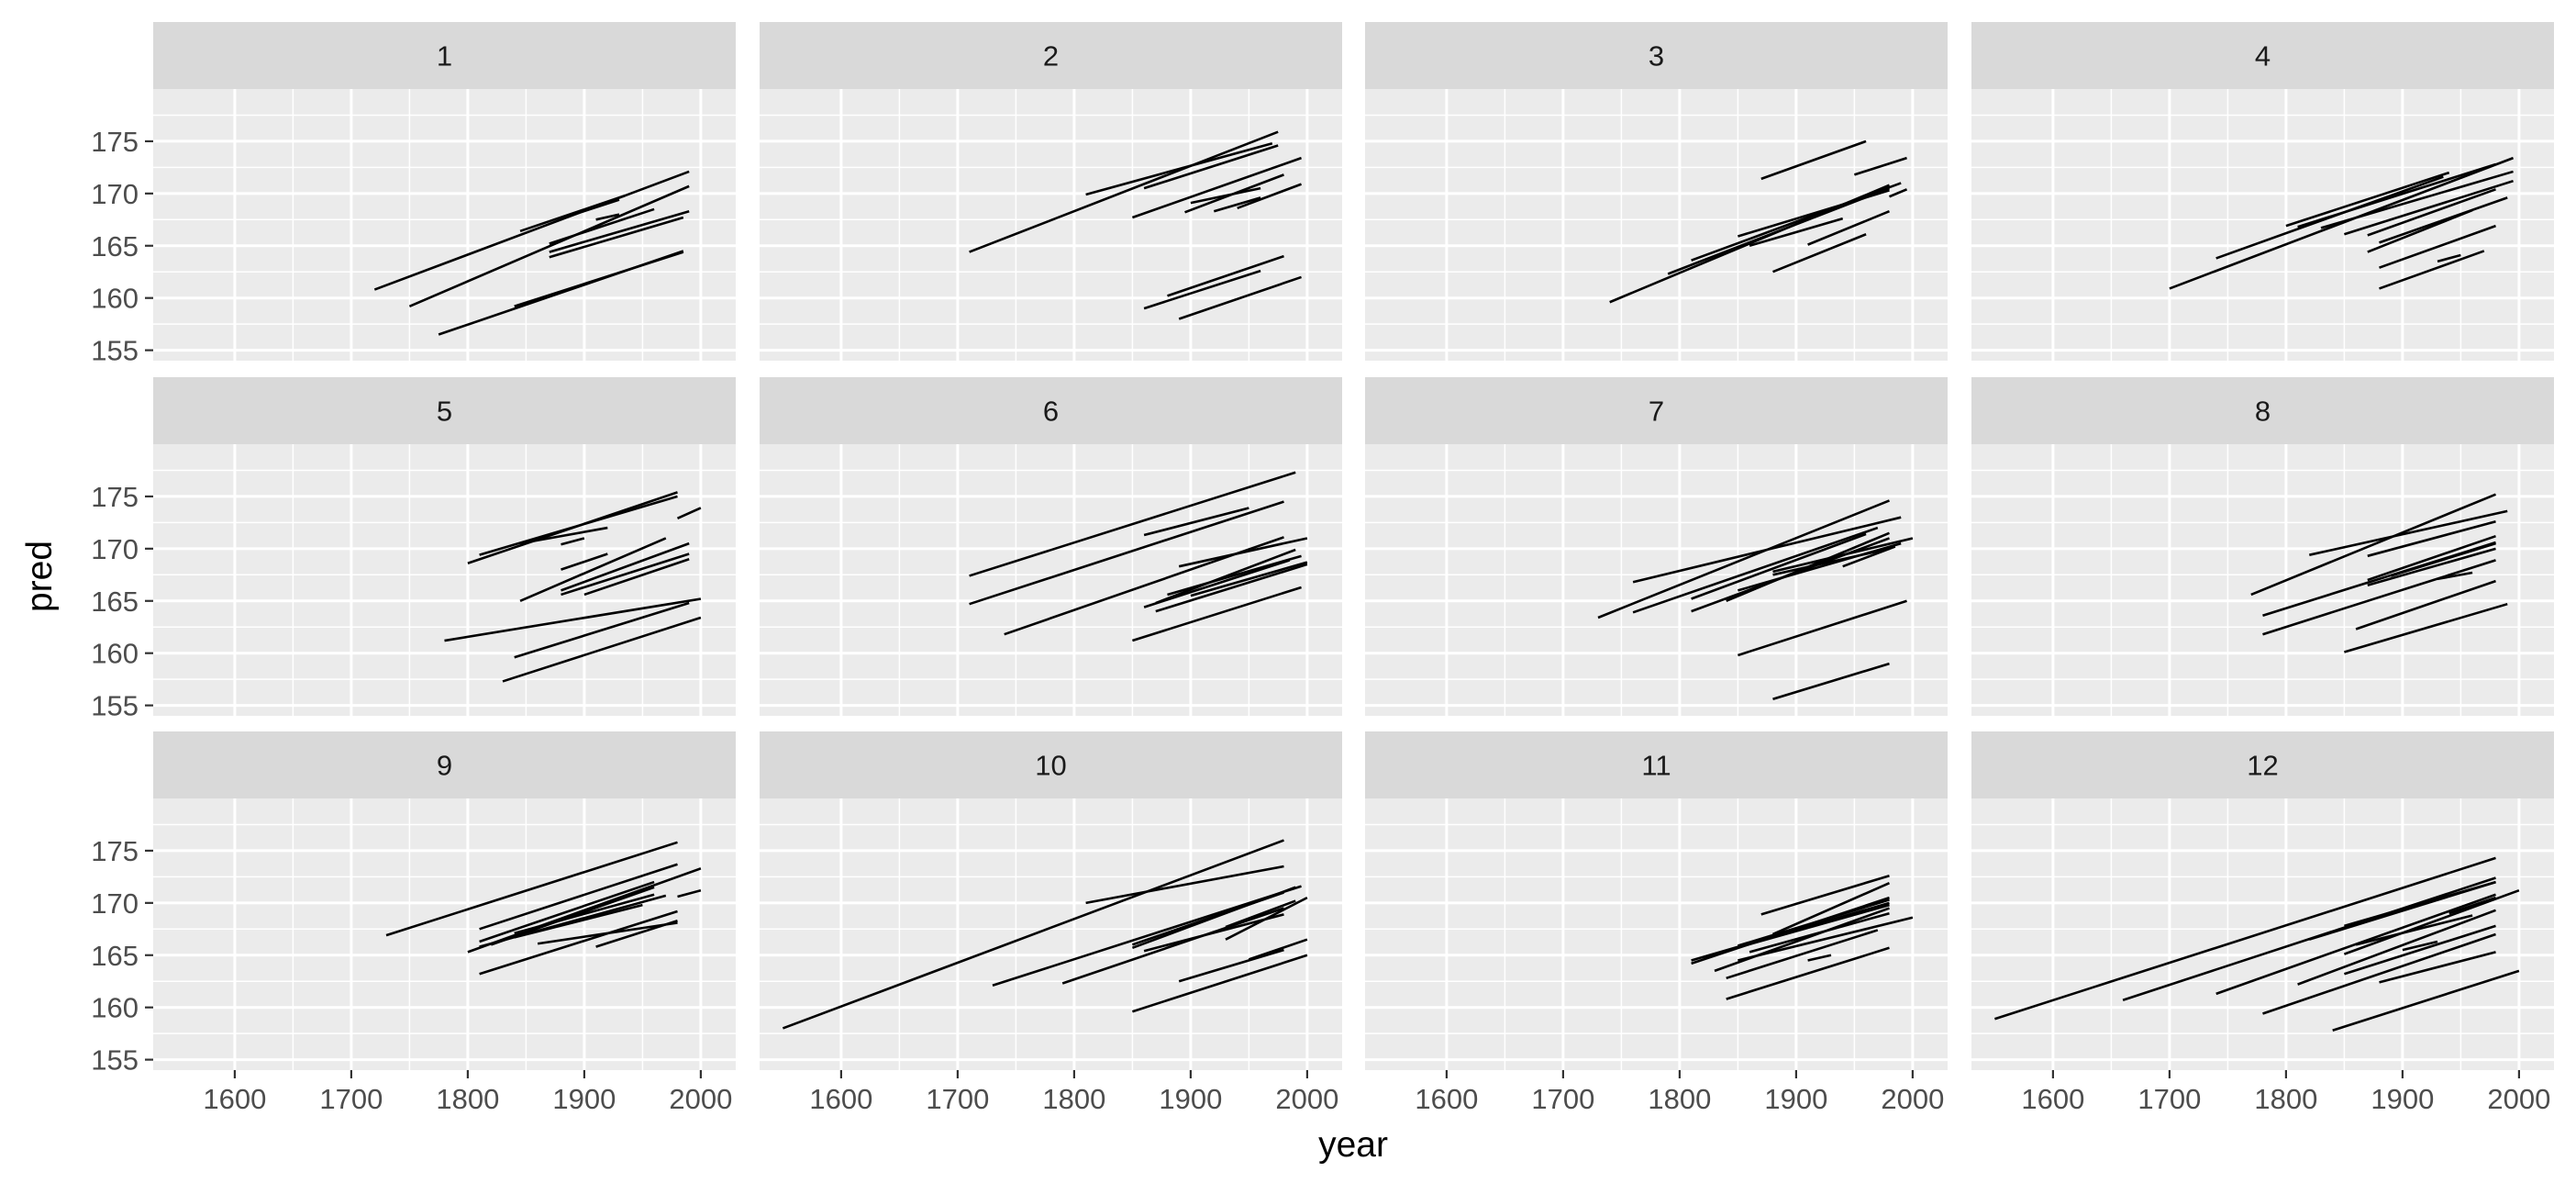 This screenshot has height=1194, width=2576. I want to click on y-tick-label: 170, so click(115, 194).